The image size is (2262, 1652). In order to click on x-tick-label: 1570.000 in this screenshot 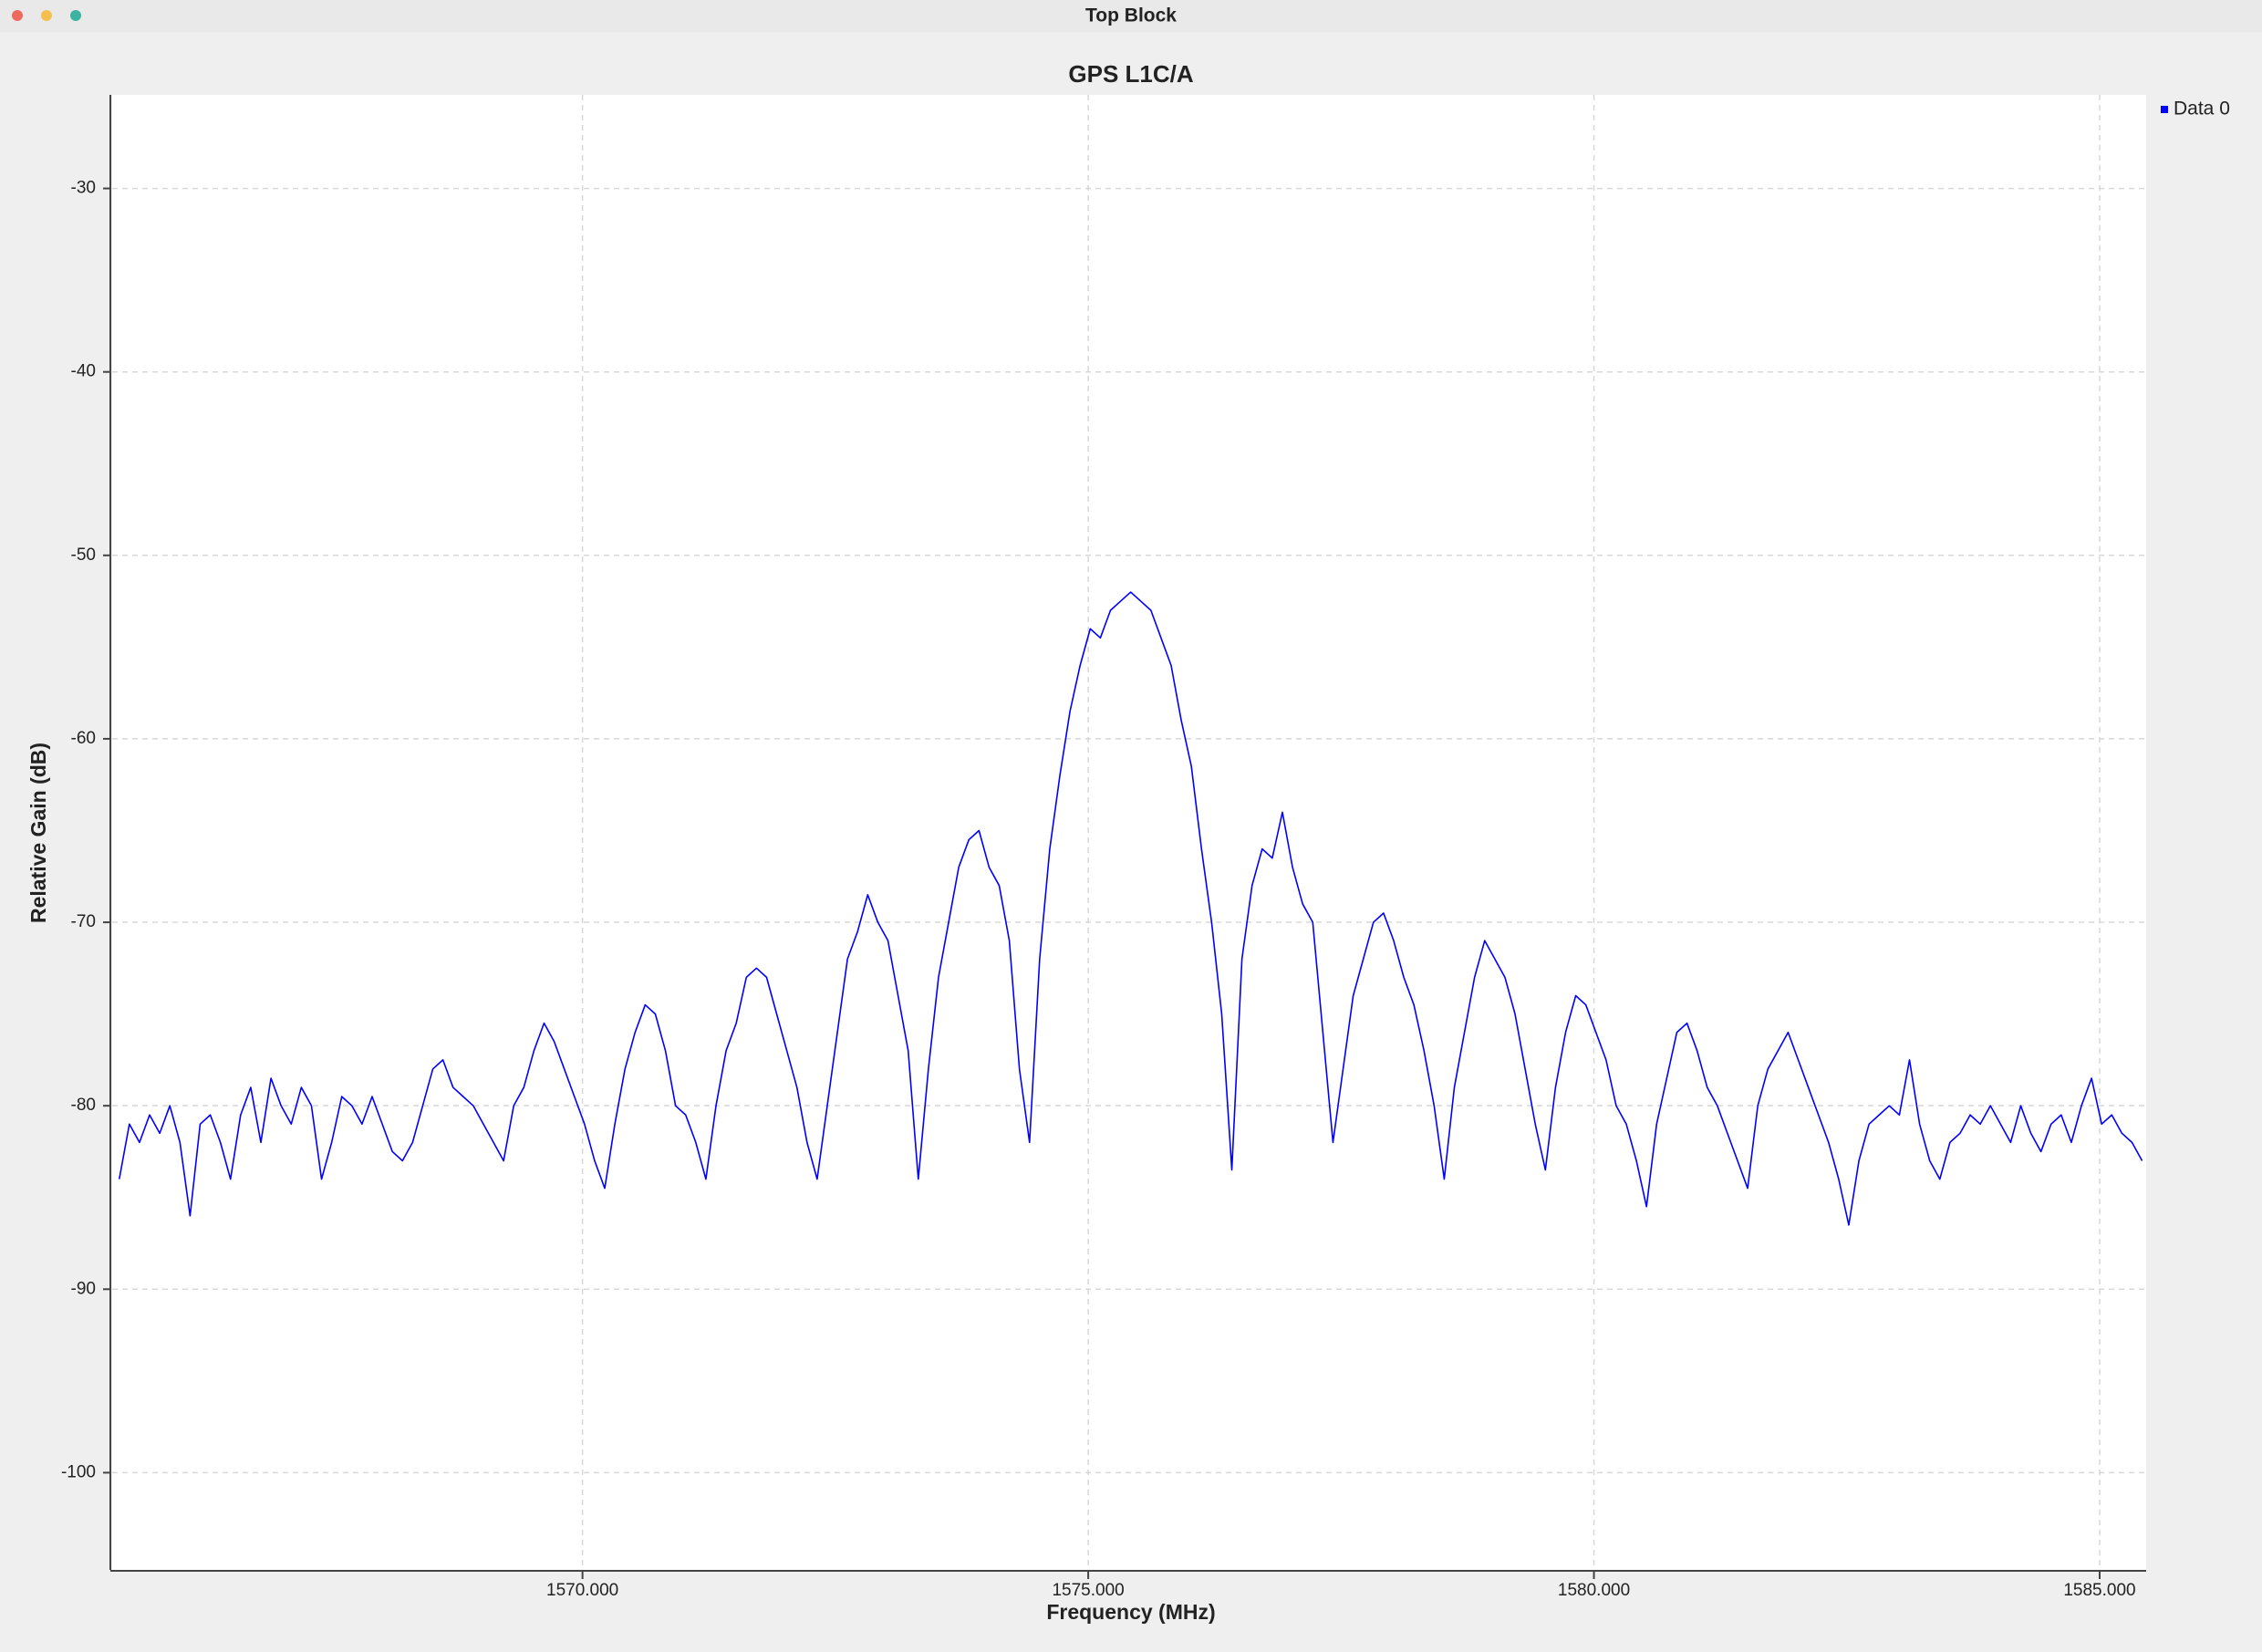, I will do `click(582, 1591)`.